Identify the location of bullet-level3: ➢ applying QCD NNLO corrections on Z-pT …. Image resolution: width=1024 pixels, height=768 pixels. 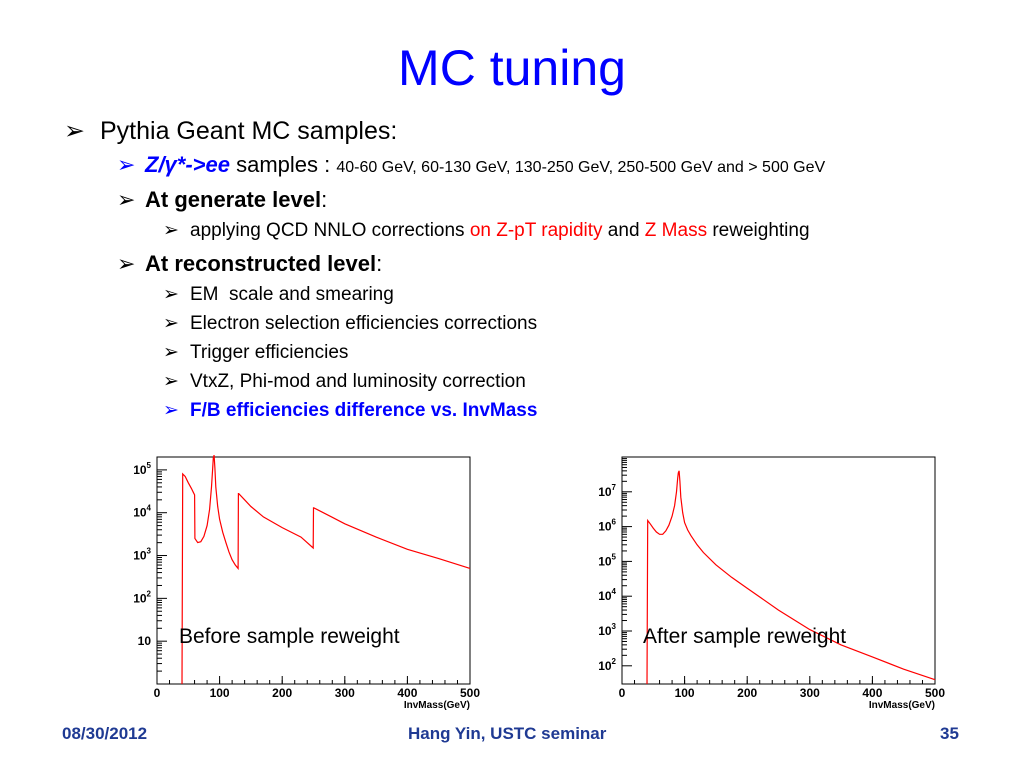
(486, 230).